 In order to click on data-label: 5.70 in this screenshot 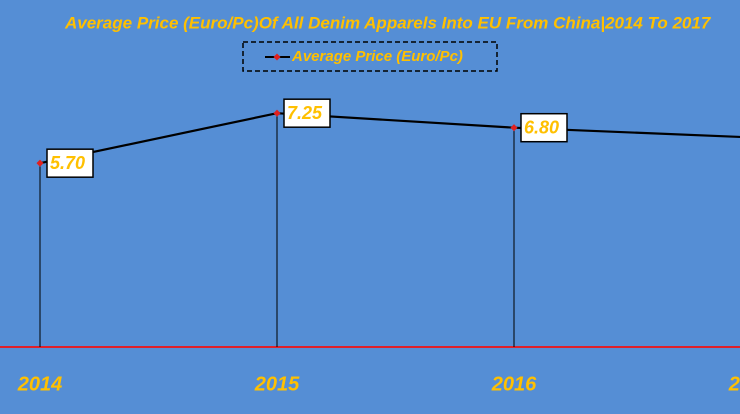, I will do `click(67, 163)`.